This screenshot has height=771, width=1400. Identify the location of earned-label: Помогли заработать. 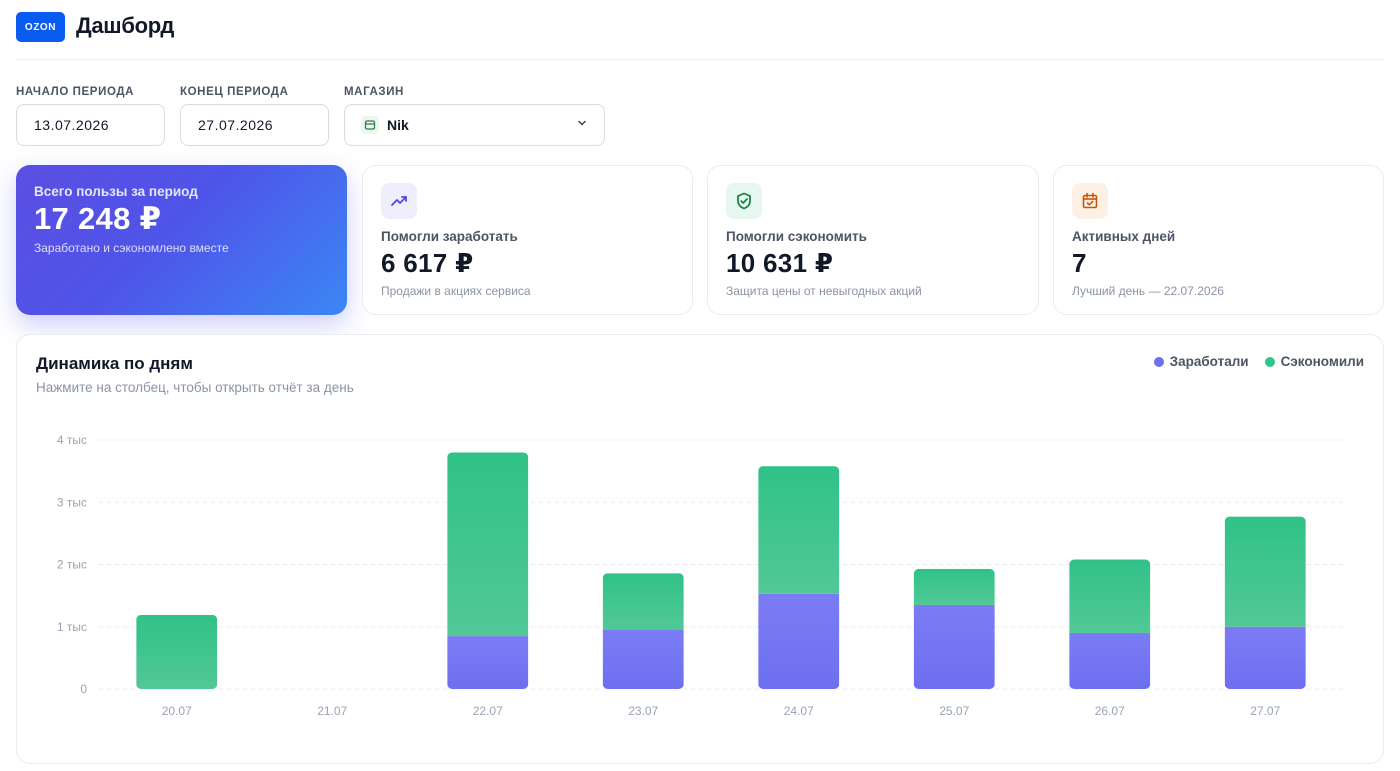
(449, 236).